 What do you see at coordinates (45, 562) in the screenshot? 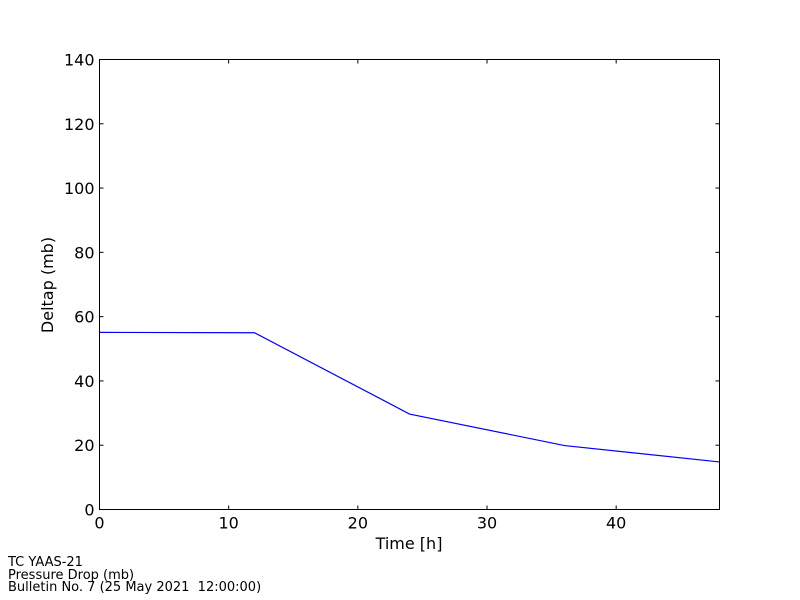
I see `footer-storm-name: TC YAAS-21` at bounding box center [45, 562].